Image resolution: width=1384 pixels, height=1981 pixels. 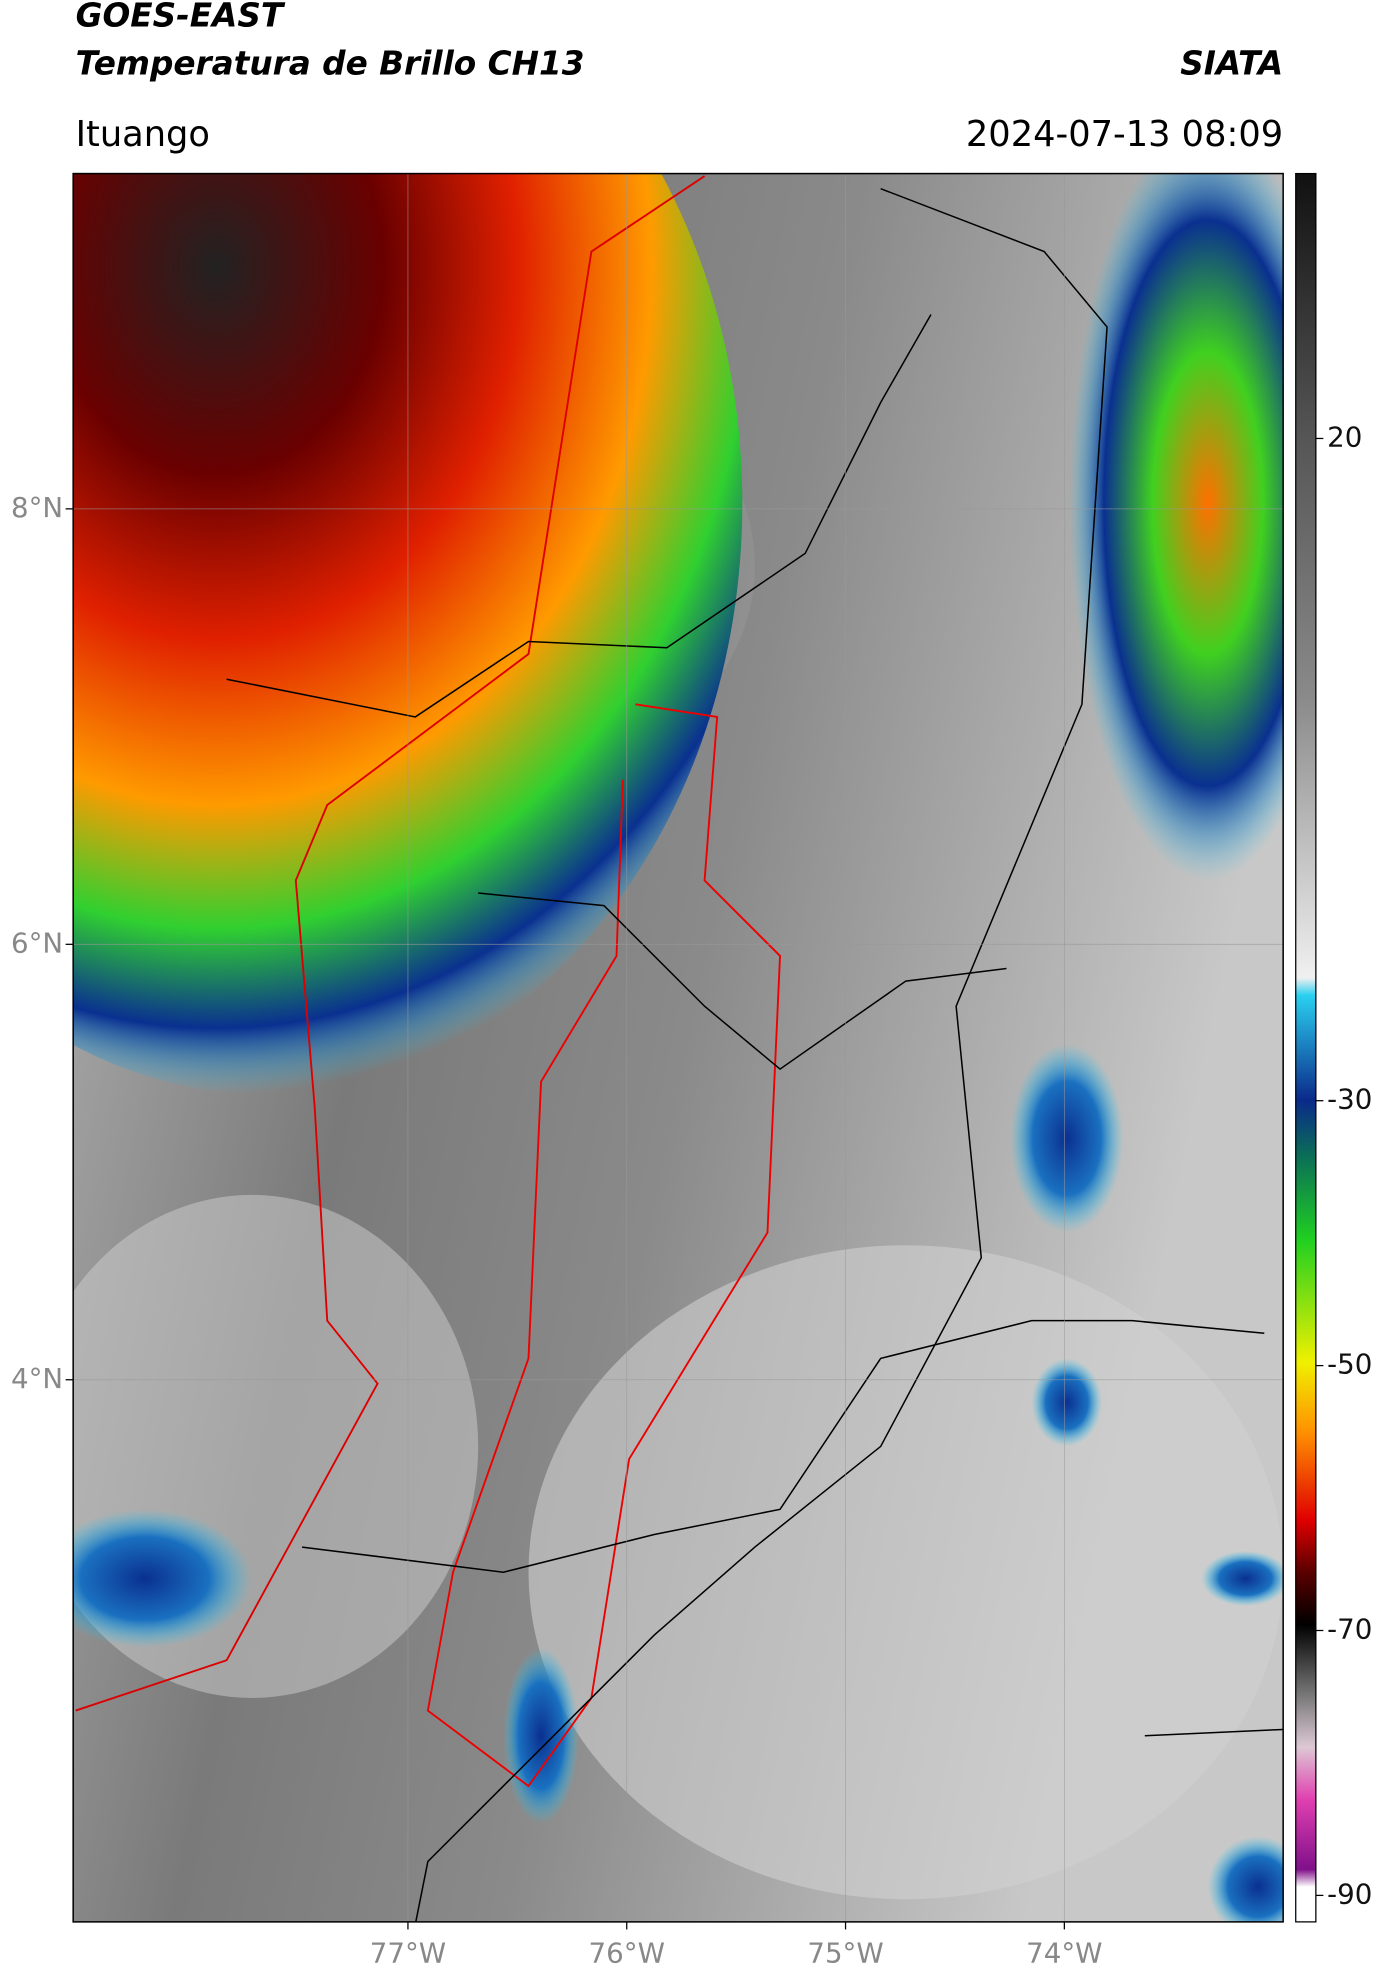 What do you see at coordinates (37, 1378) in the screenshot?
I see `y-tick-label: 4°N` at bounding box center [37, 1378].